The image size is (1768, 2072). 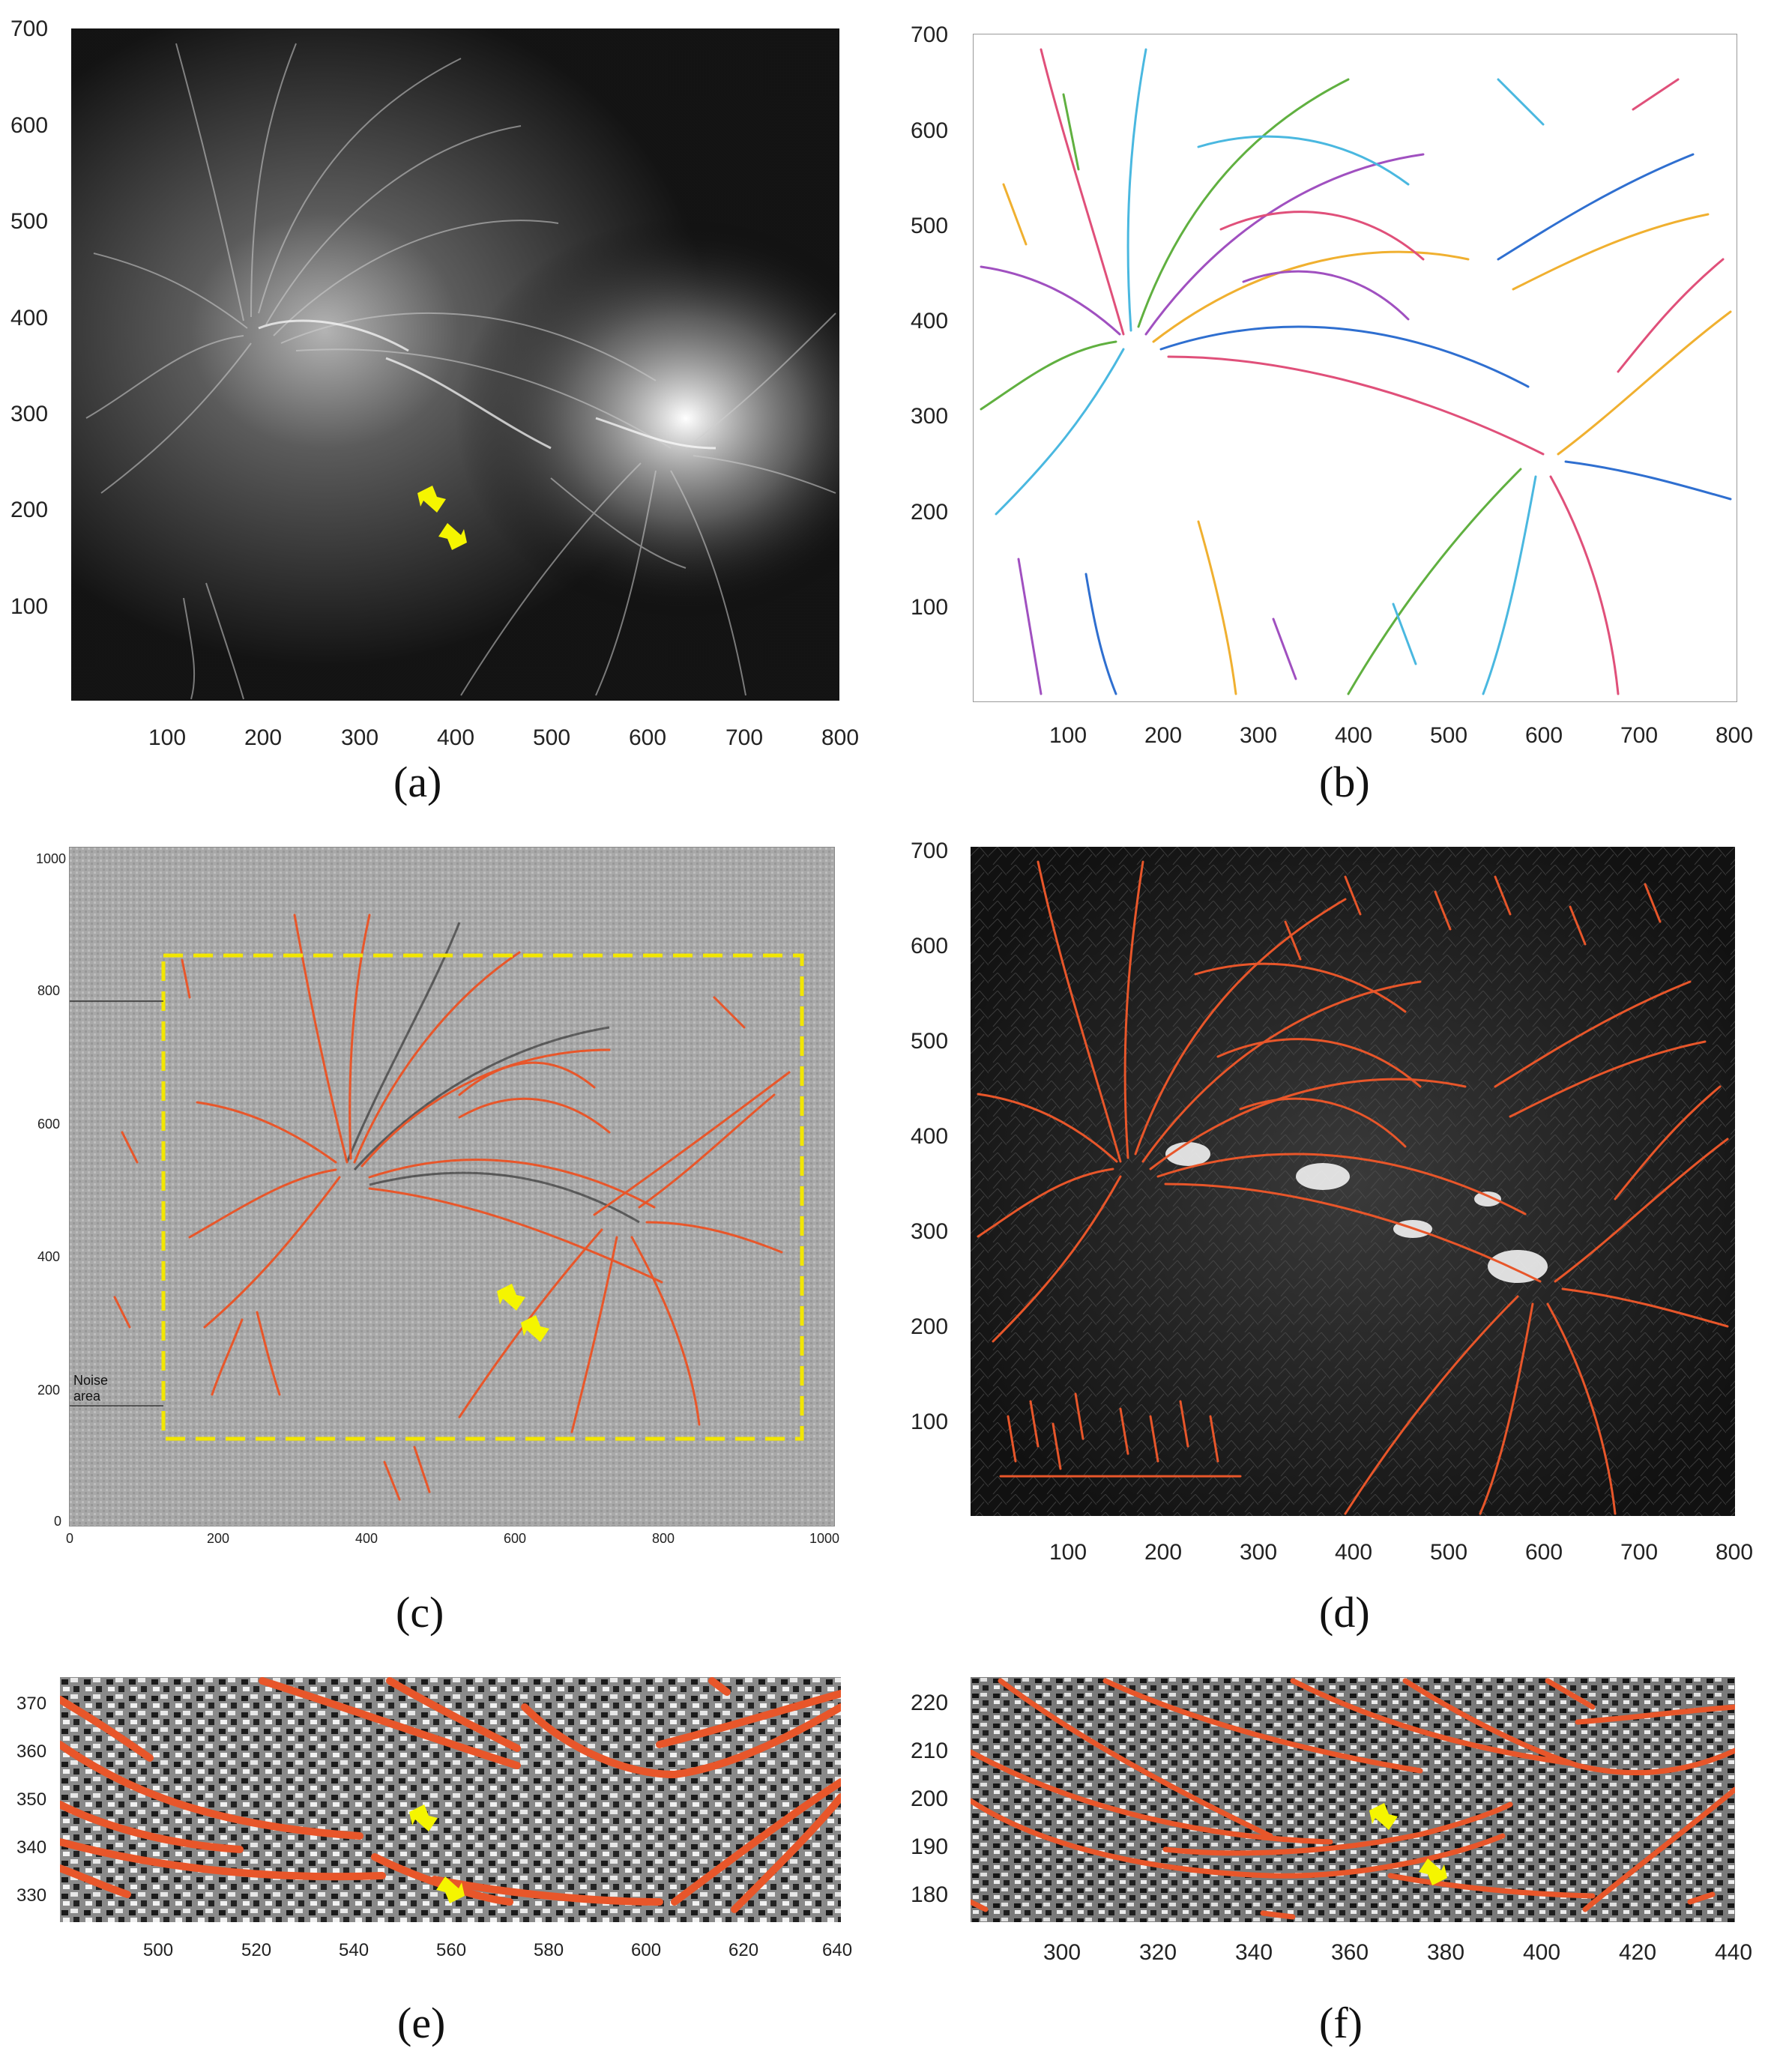 What do you see at coordinates (1344, 1612) in the screenshot?
I see `panel-d-caption: (d)` at bounding box center [1344, 1612].